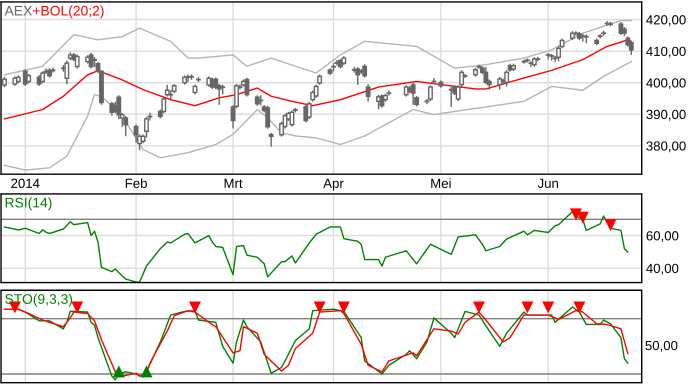 This screenshot has width=690, height=387. Describe the element at coordinates (666, 20) in the screenshot. I see `y-tick-label: 420,00` at that location.